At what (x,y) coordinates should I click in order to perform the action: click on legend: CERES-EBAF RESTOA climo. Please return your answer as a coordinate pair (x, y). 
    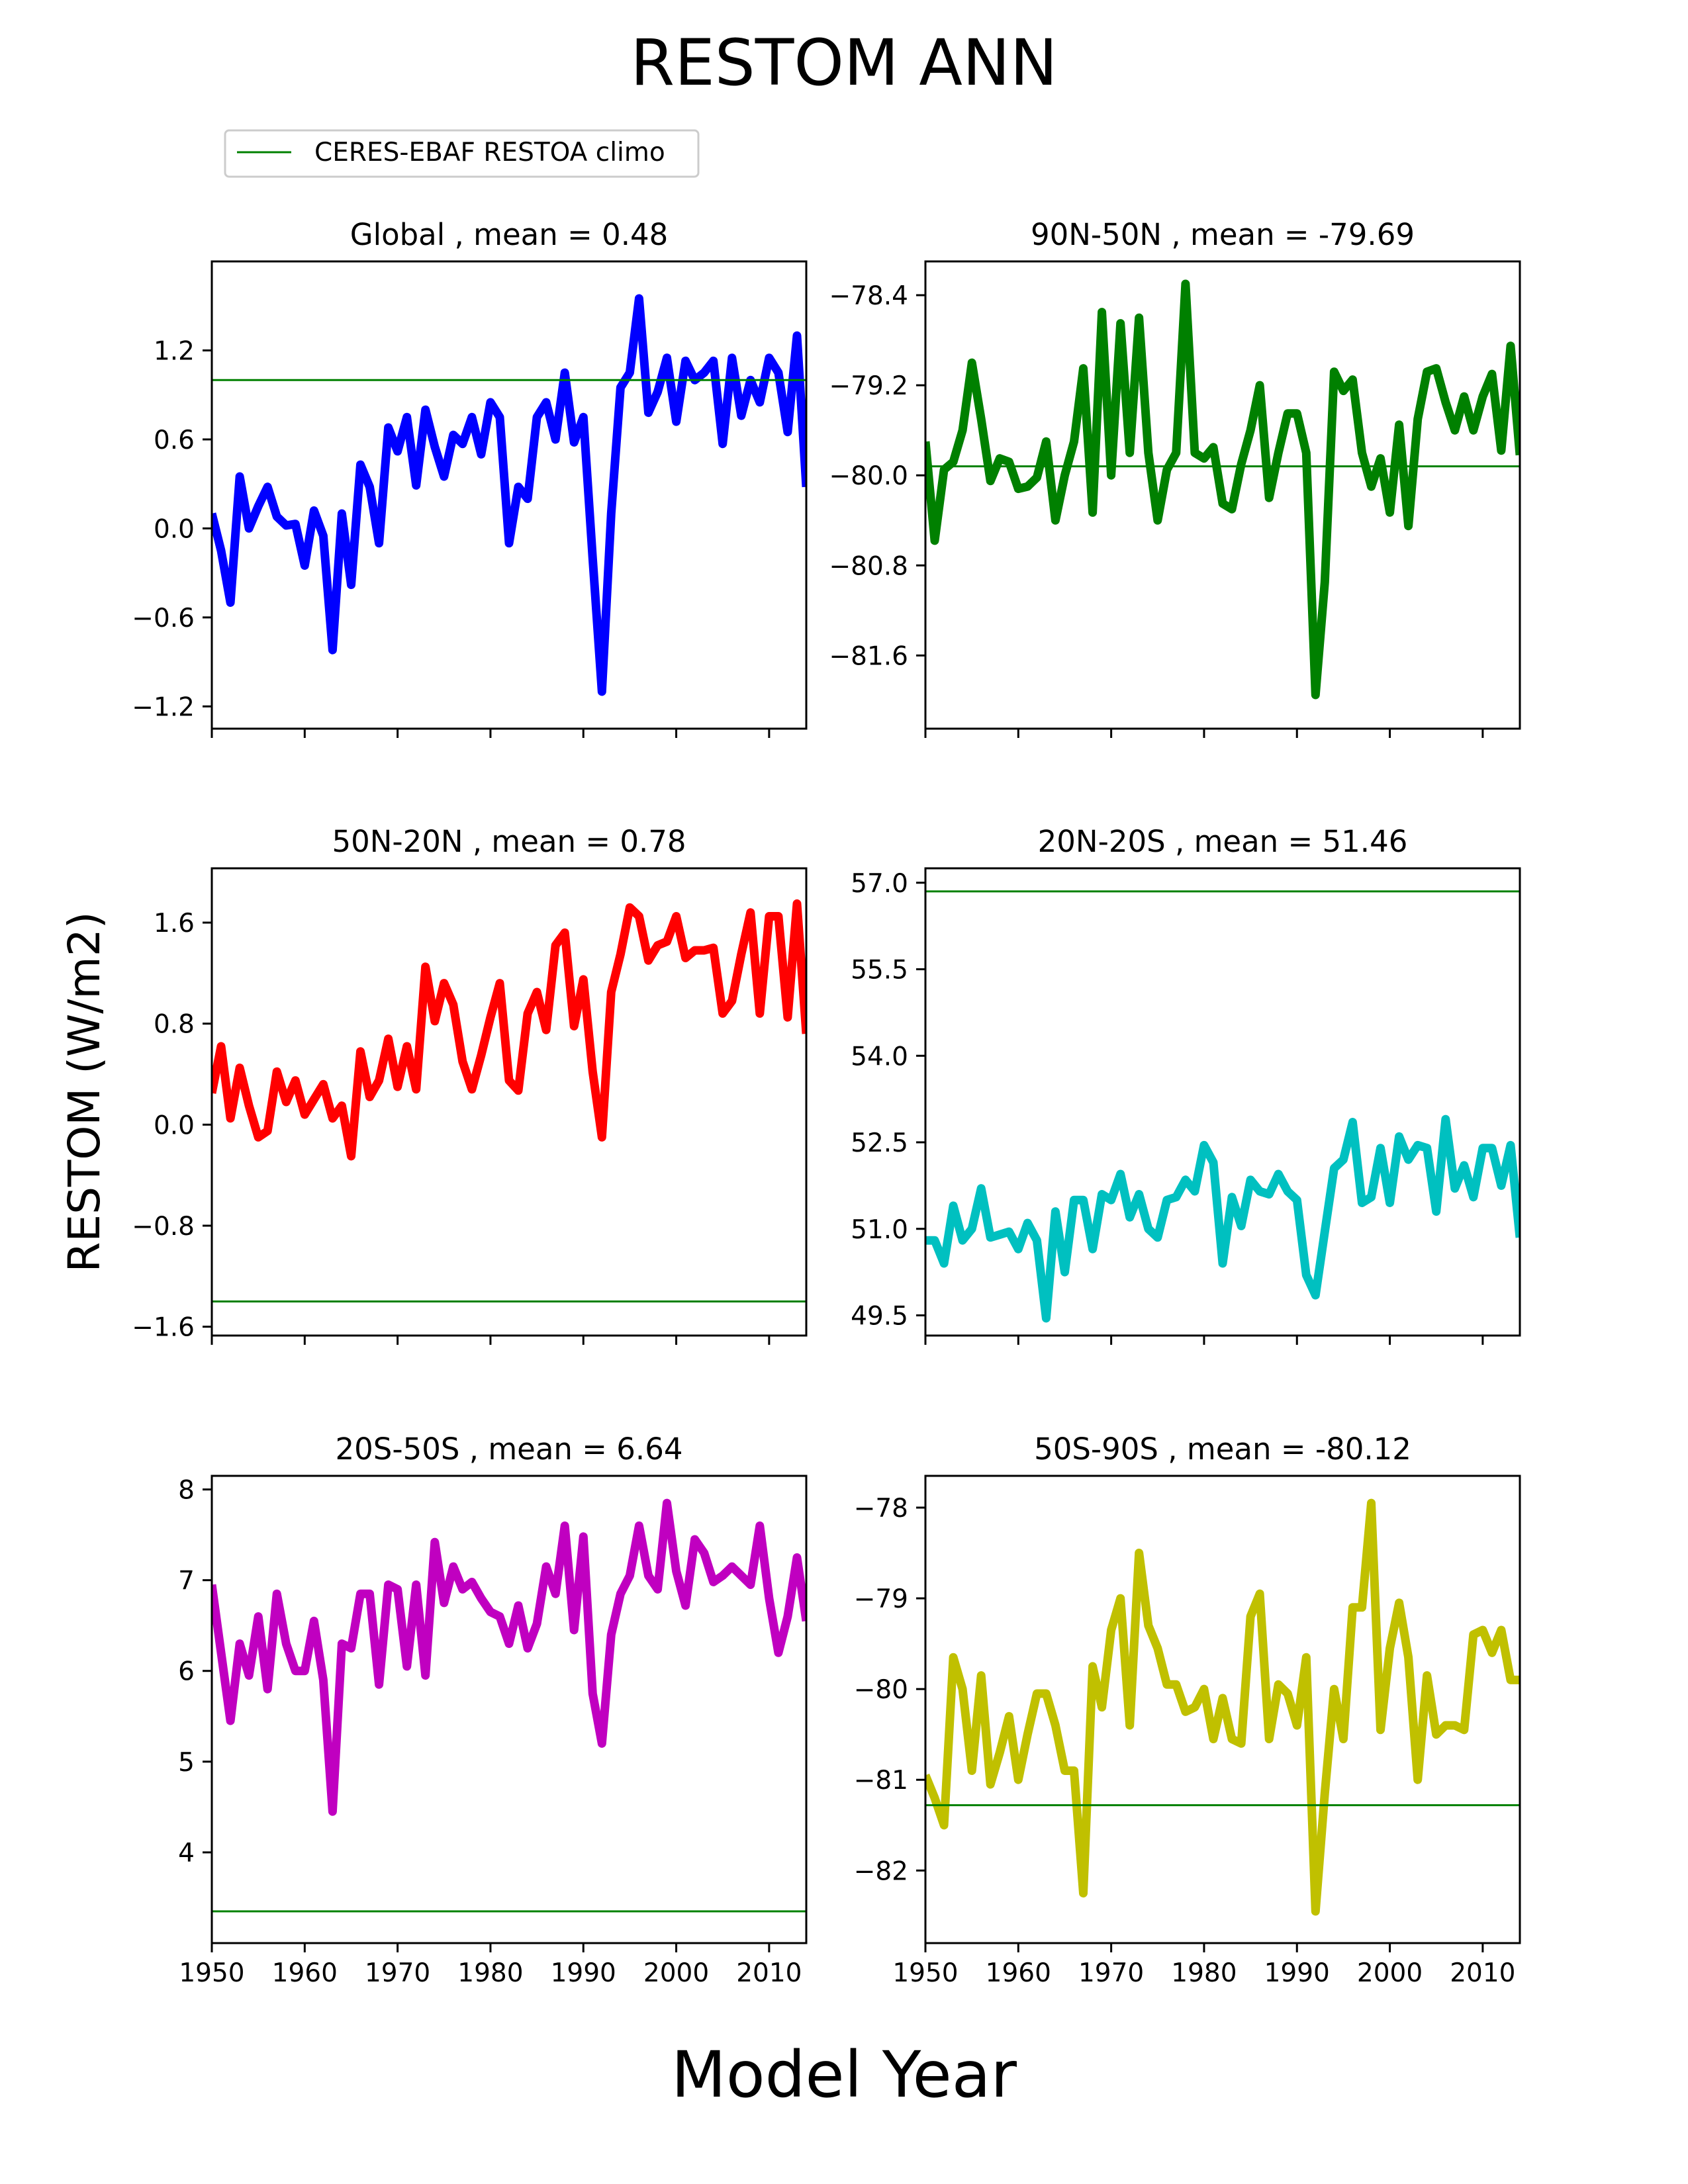
    Looking at the image, I should click on (462, 153).